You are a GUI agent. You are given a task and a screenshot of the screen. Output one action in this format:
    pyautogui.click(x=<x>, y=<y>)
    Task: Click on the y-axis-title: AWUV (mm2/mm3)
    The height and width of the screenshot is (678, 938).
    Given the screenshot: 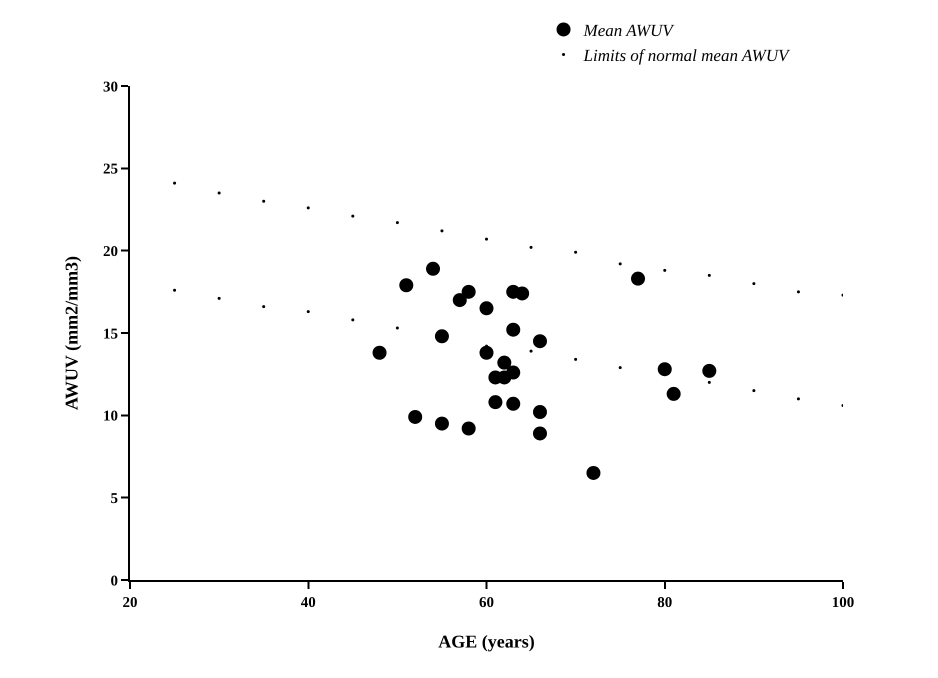 What is the action you would take?
    pyautogui.click(x=72, y=333)
    